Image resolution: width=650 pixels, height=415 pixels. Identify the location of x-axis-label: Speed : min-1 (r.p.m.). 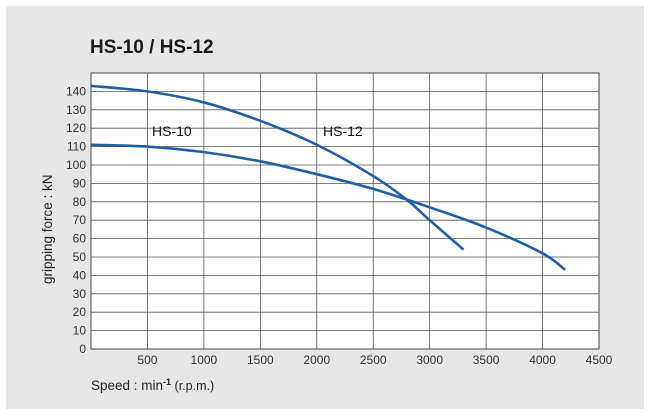
(152, 385).